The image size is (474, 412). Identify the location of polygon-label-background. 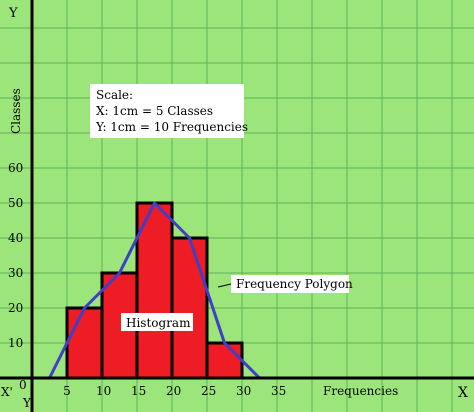
(290, 284).